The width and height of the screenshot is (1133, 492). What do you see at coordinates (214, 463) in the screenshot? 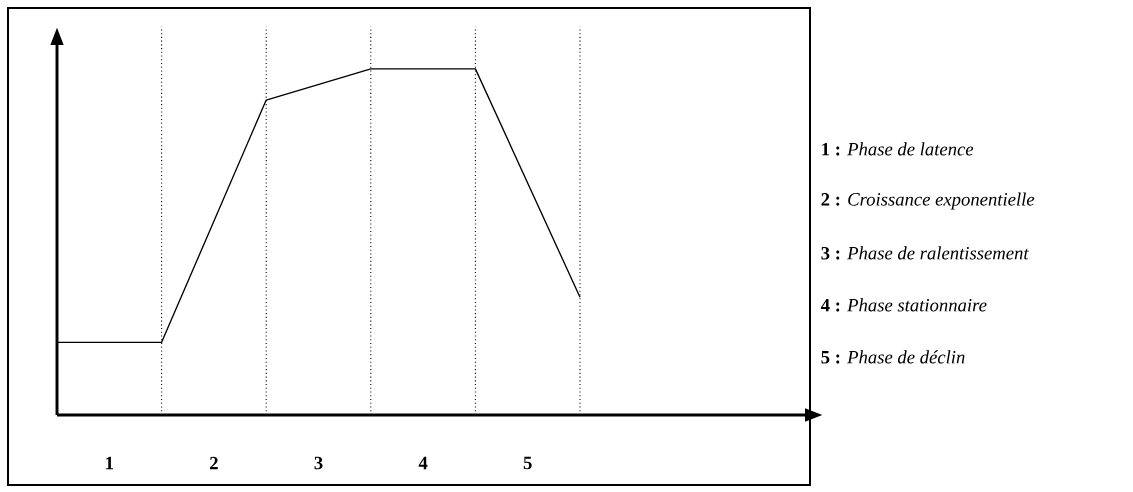
I see `text: 2` at bounding box center [214, 463].